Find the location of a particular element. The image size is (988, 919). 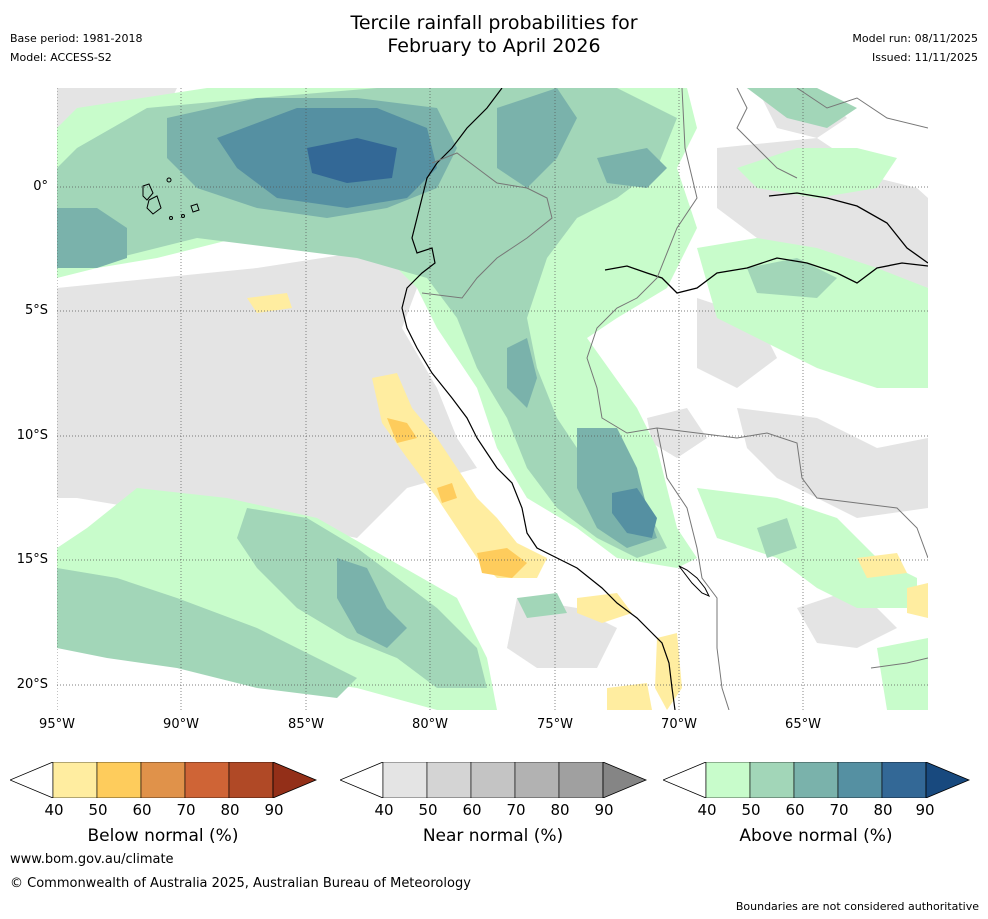

model-name: Model: ACCESS-S2 is located at coordinates (61, 57).